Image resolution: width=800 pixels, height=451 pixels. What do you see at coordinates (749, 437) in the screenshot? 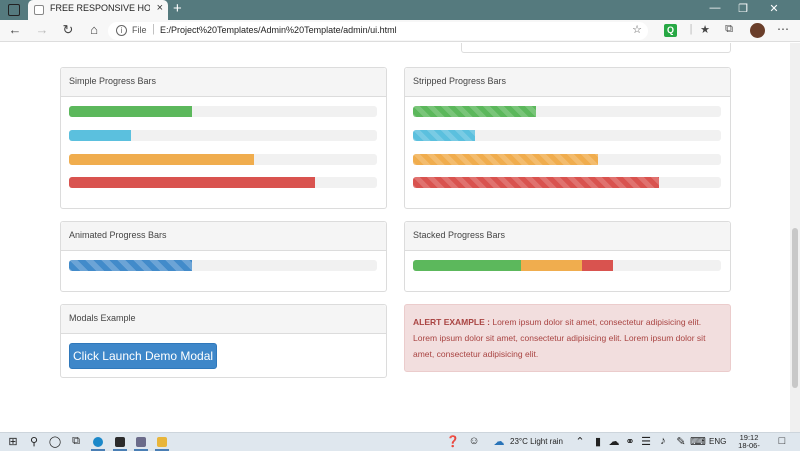
I see `clock-time: 19:12` at bounding box center [749, 437].